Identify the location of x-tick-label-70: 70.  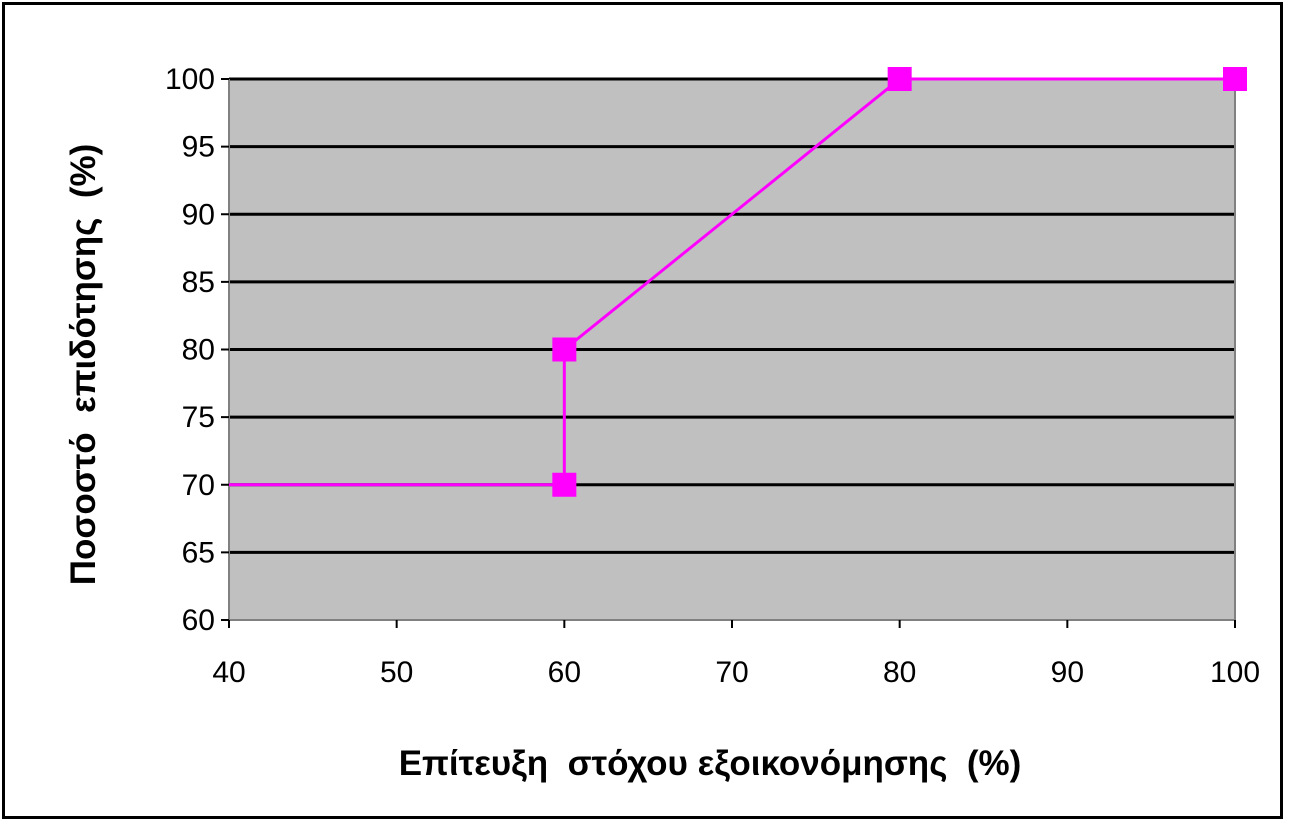
(731, 672).